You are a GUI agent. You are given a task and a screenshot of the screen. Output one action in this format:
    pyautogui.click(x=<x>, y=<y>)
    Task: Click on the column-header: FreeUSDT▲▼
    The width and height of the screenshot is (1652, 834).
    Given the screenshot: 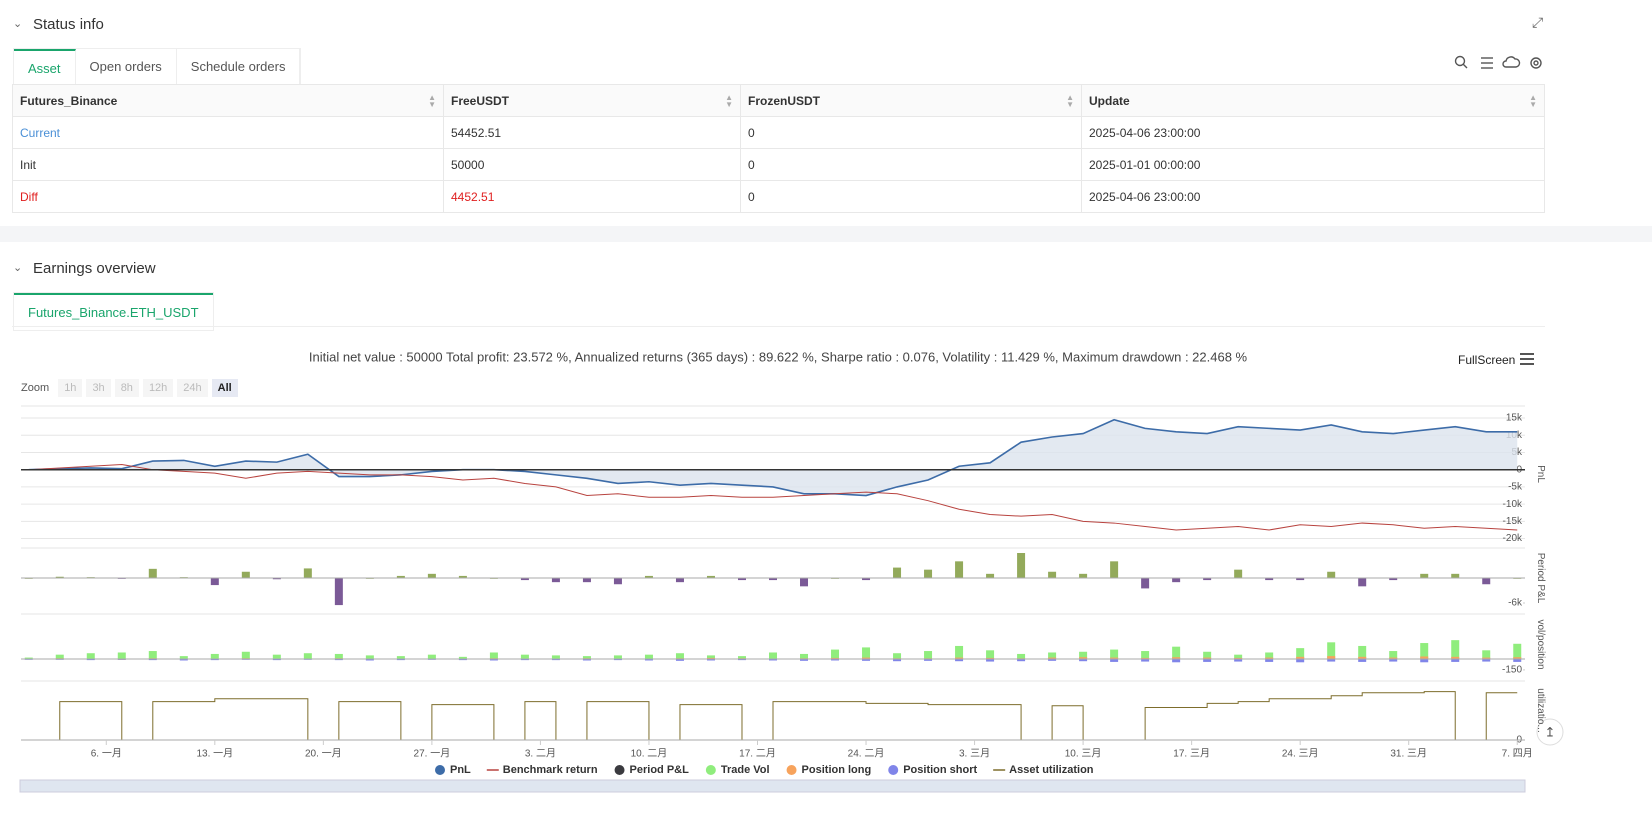 What is the action you would take?
    pyautogui.click(x=592, y=101)
    